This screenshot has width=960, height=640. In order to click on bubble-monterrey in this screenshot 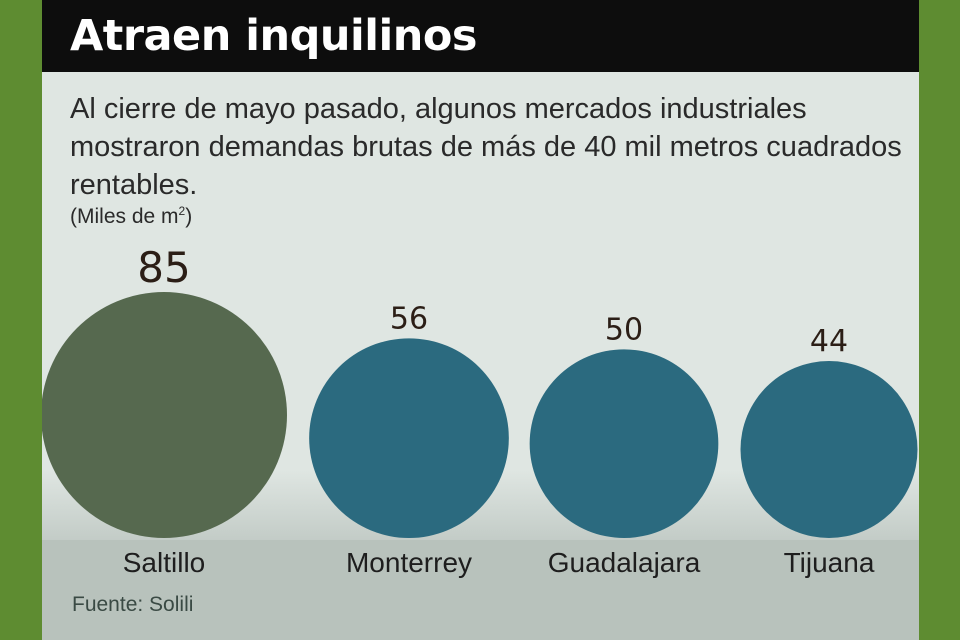, I will do `click(409, 438)`.